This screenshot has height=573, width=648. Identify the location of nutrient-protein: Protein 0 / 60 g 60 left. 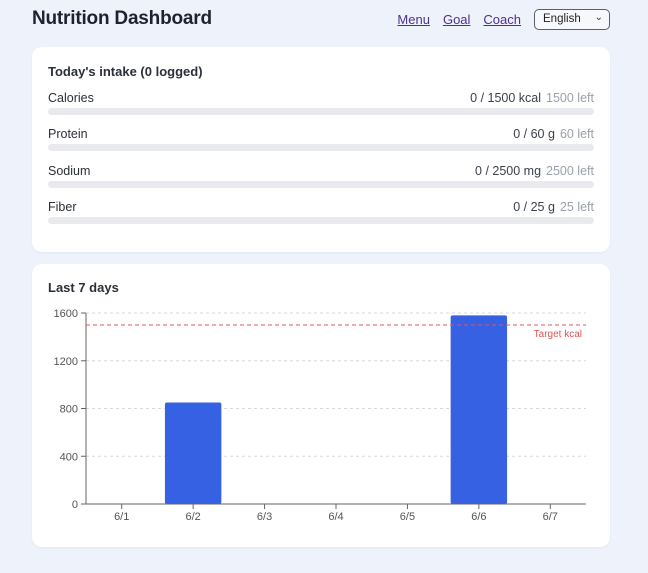
(321, 140).